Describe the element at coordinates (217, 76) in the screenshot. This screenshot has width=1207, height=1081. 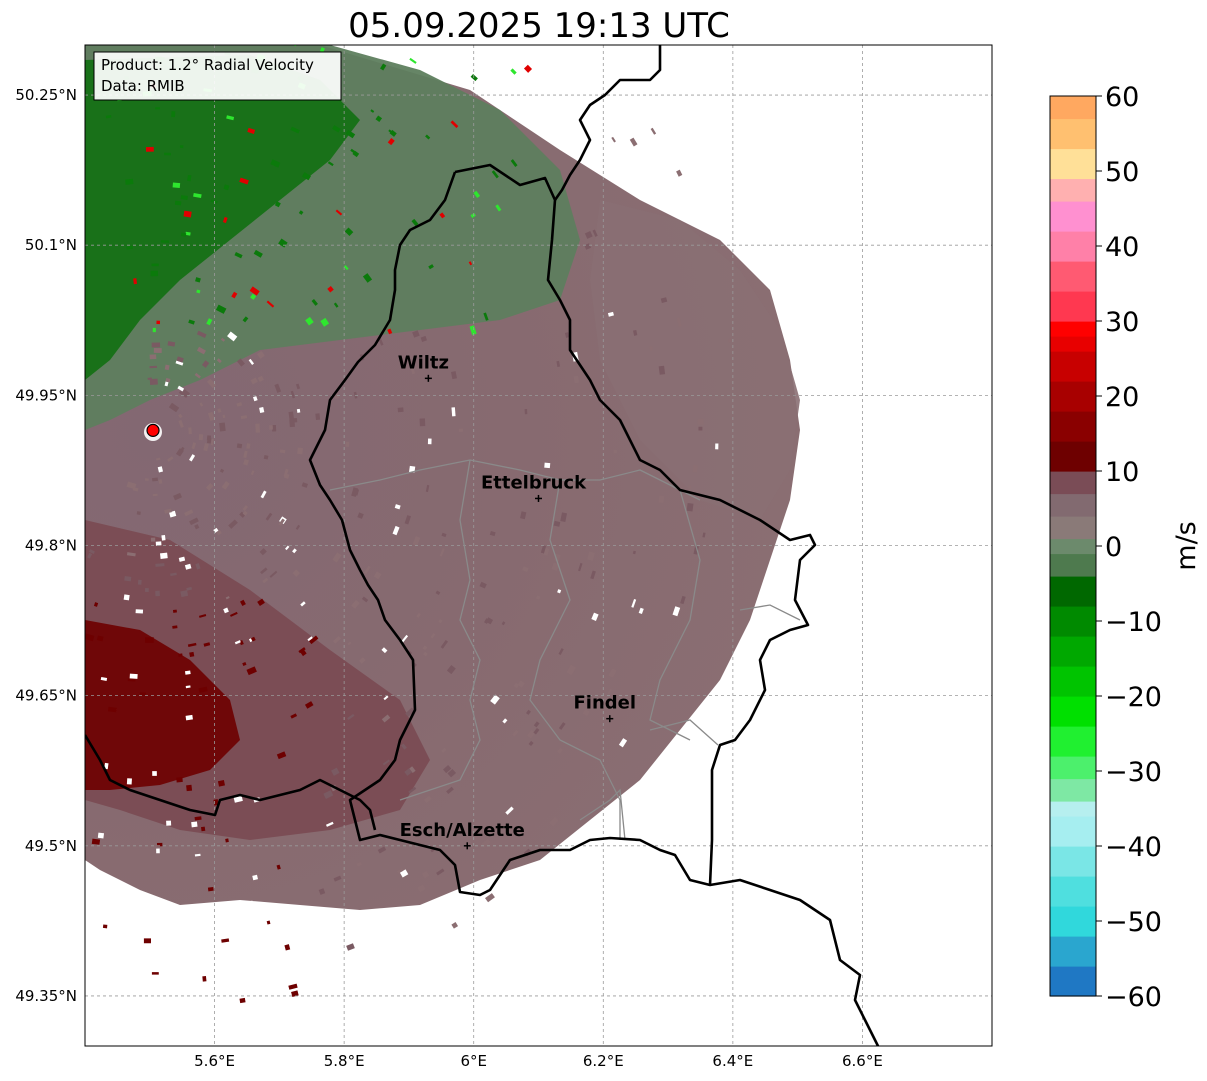
I see `info-box: Product: 1.2° Radial Velocity Data: RMIB` at that location.